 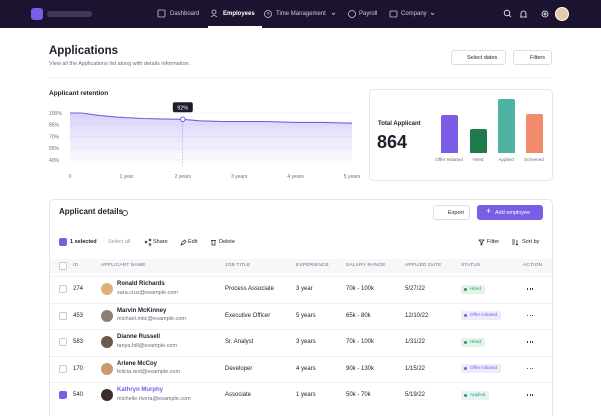 I want to click on status-text: Applied, so click(x=478, y=394).